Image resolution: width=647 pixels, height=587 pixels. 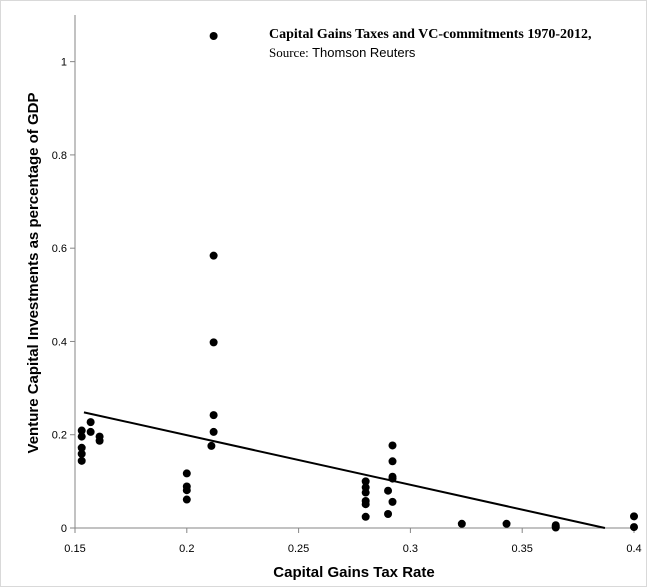 I want to click on y-tick-label: 0.2, so click(x=59, y=436).